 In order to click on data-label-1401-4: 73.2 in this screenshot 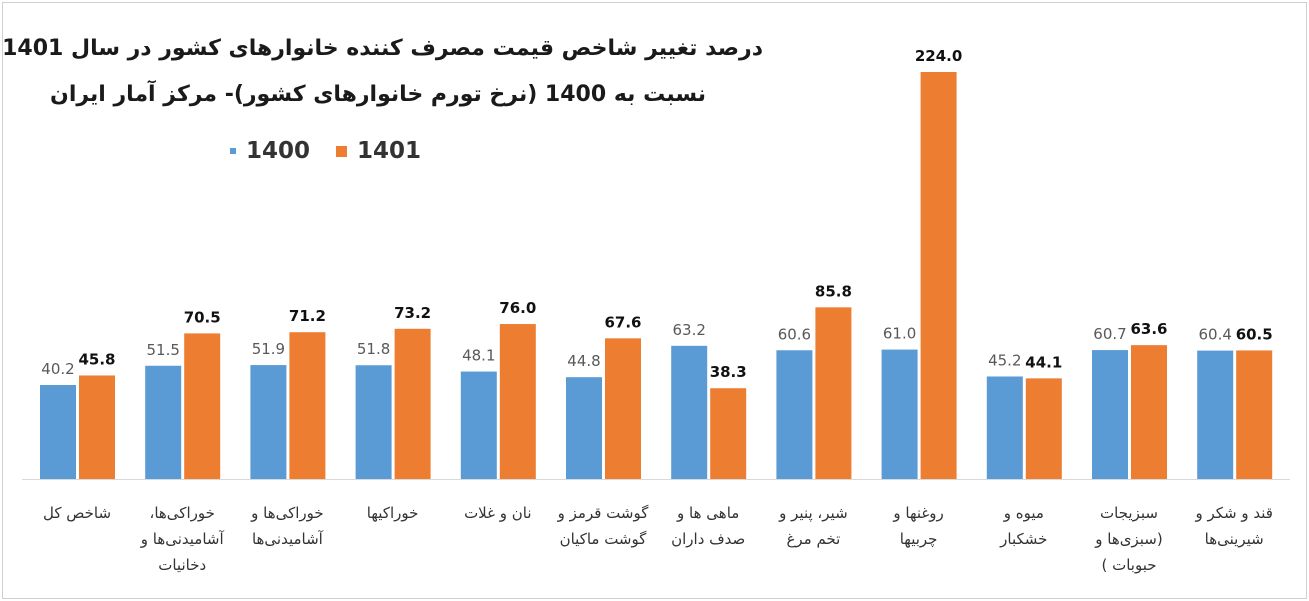, I will do `click(412, 313)`.